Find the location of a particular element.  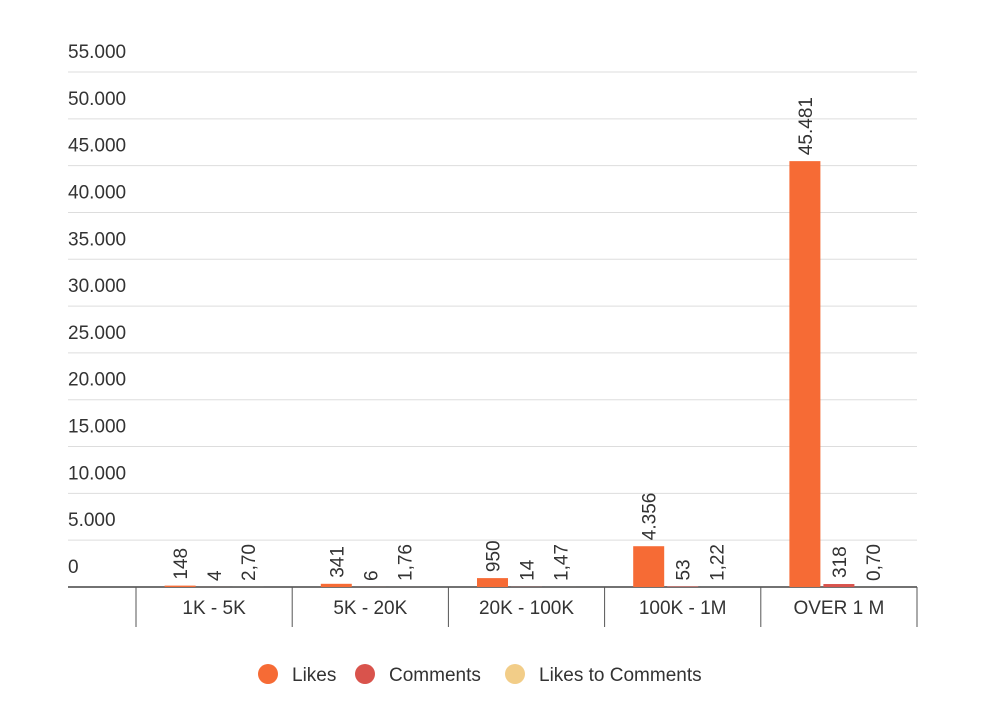

y-tick-label: 5.000 is located at coordinates (92, 520).